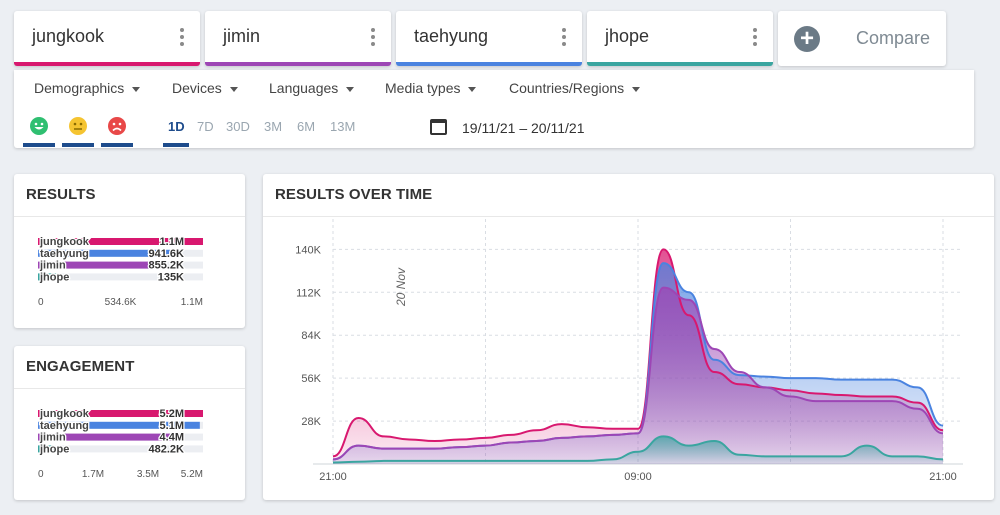 The width and height of the screenshot is (1000, 515). Describe the element at coordinates (638, 449) in the screenshot. I see `series-line-jhope` at that location.